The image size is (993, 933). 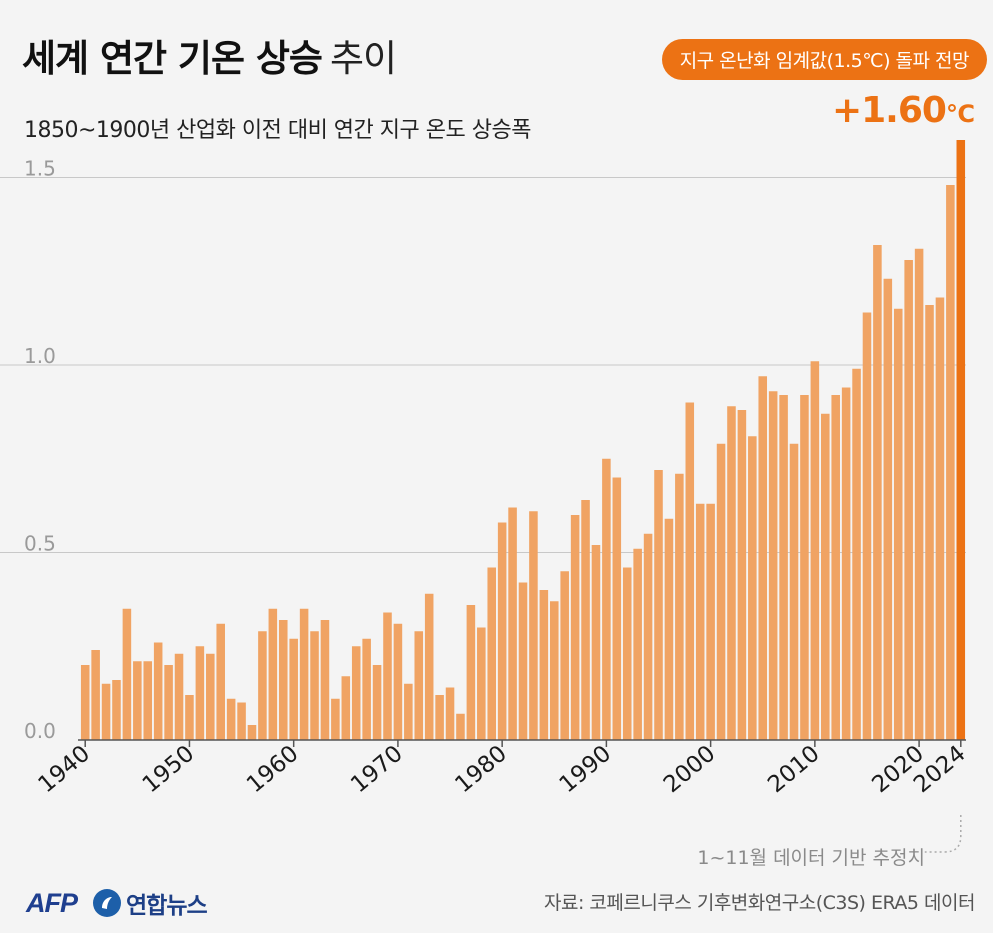 What do you see at coordinates (544, 665) in the screenshot?
I see `bar-1984` at bounding box center [544, 665].